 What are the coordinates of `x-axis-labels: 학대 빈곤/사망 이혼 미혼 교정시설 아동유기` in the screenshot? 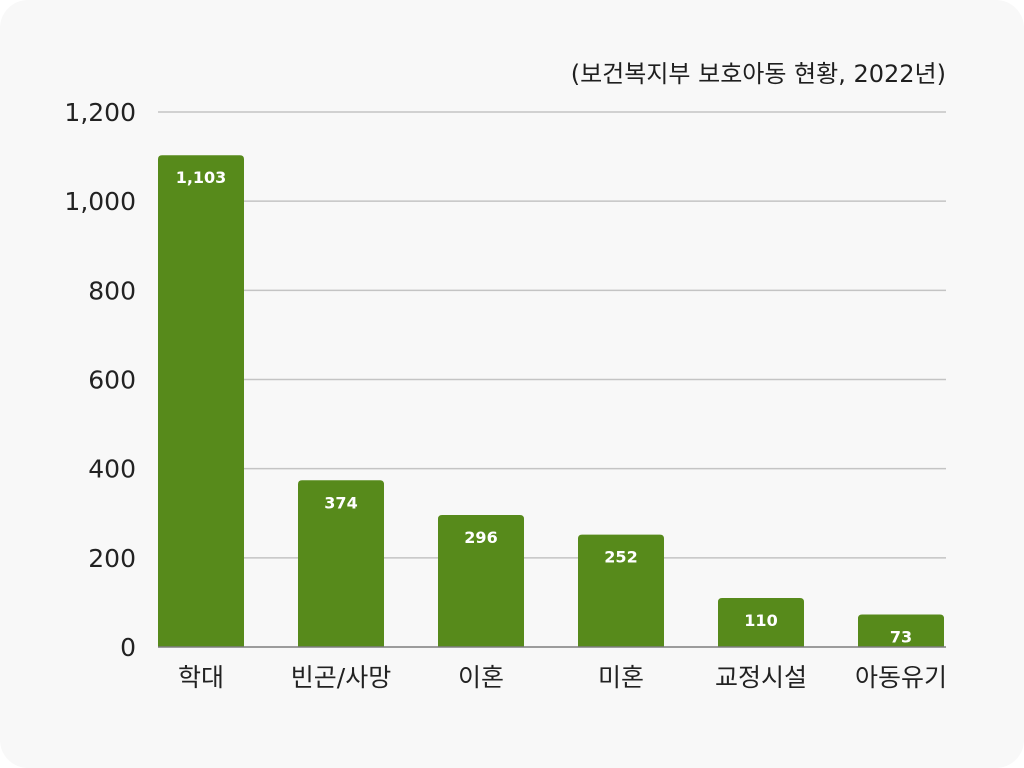 It's located at (562, 677).